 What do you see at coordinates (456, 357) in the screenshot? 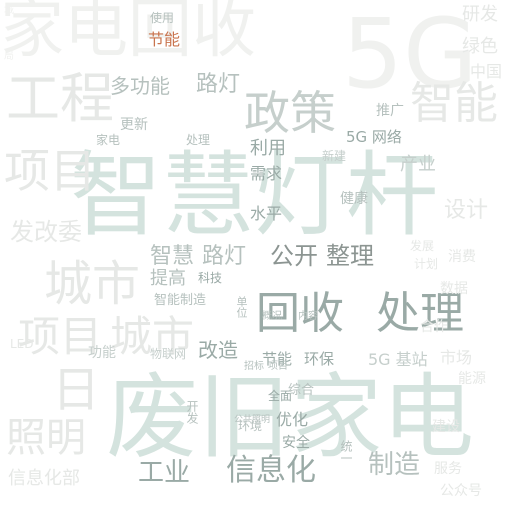
I see `word: 市场` at bounding box center [456, 357].